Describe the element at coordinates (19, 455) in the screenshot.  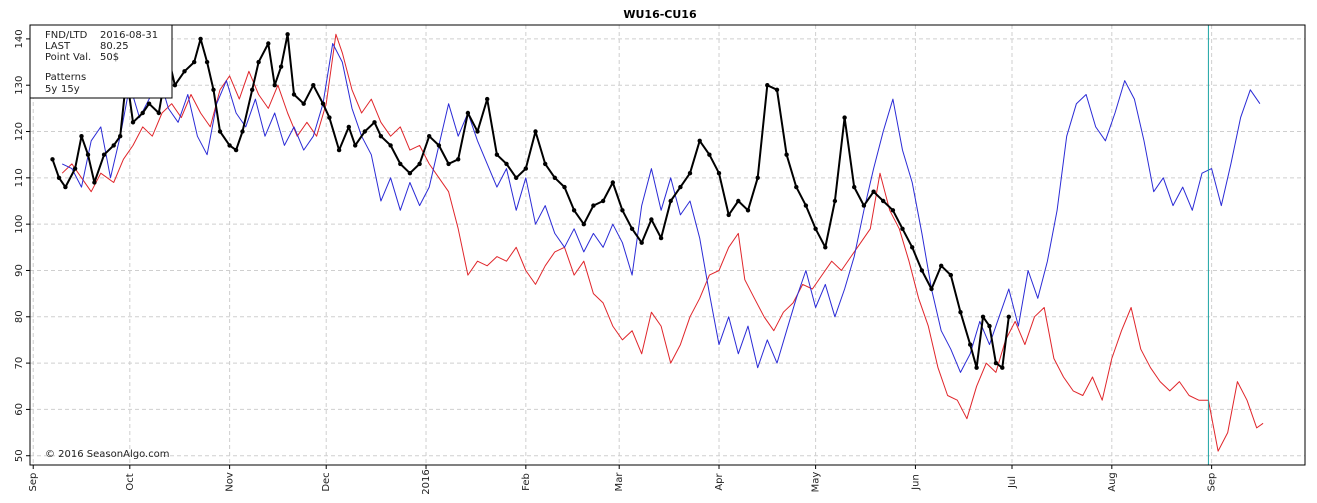
I see `y-tick-label: 50` at that location.